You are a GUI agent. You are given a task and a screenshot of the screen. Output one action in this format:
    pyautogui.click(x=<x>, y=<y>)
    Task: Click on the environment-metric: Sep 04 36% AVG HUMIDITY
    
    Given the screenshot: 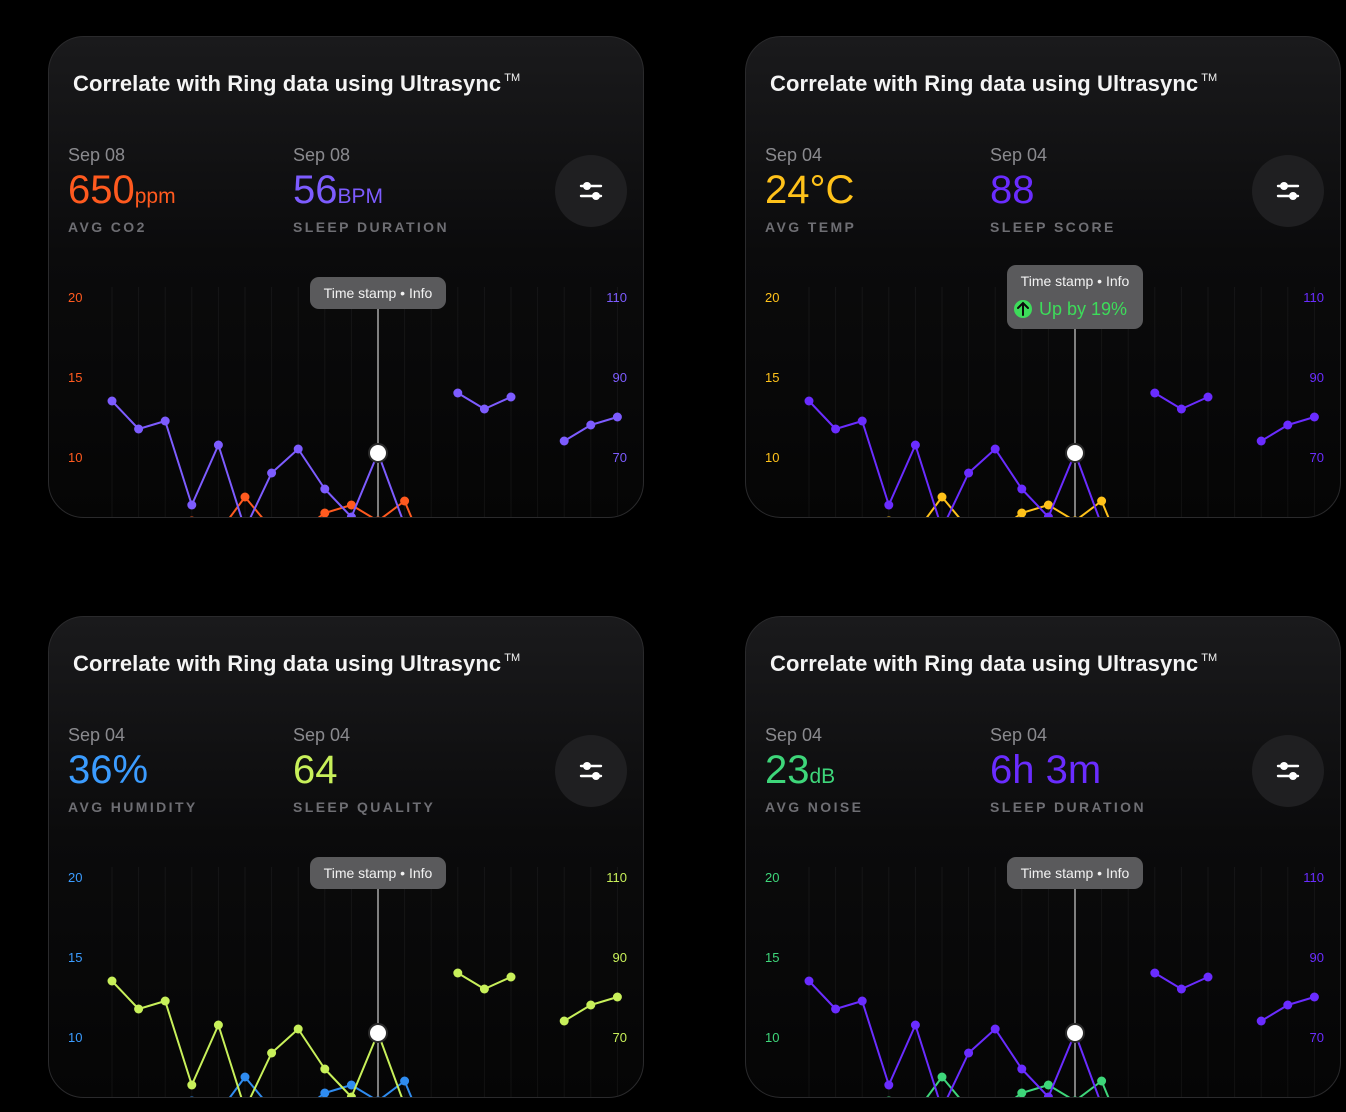 What is the action you would take?
    pyautogui.click(x=133, y=770)
    